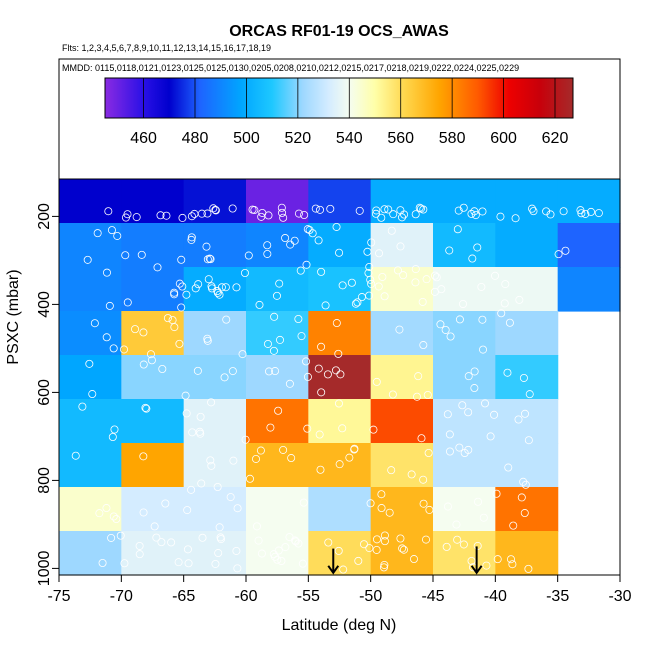 This screenshot has height=650, width=650. What do you see at coordinates (349, 112) in the screenshot?
I see `colorbar-ticks: 460 480 500 520 540 560 580 600 620` at bounding box center [349, 112].